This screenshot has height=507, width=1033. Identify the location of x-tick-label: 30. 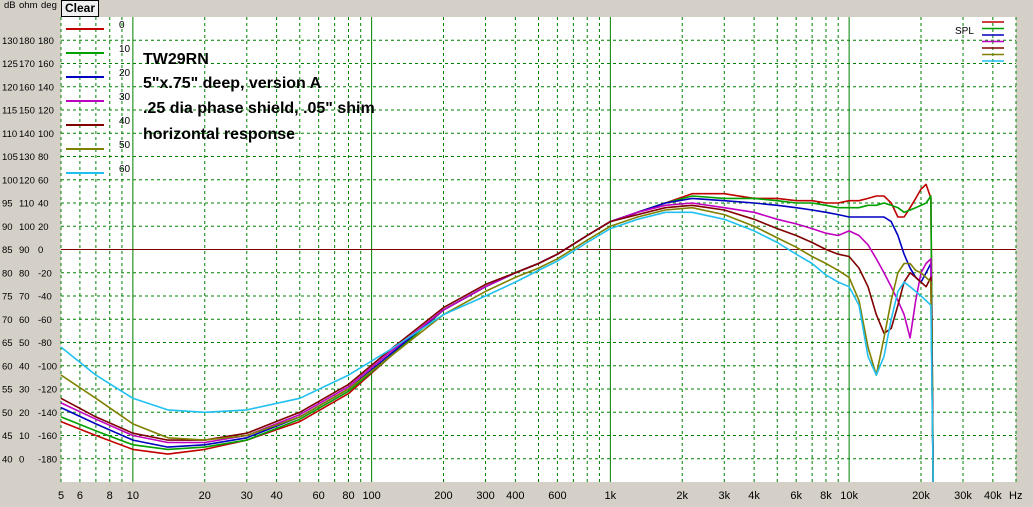
(247, 496).